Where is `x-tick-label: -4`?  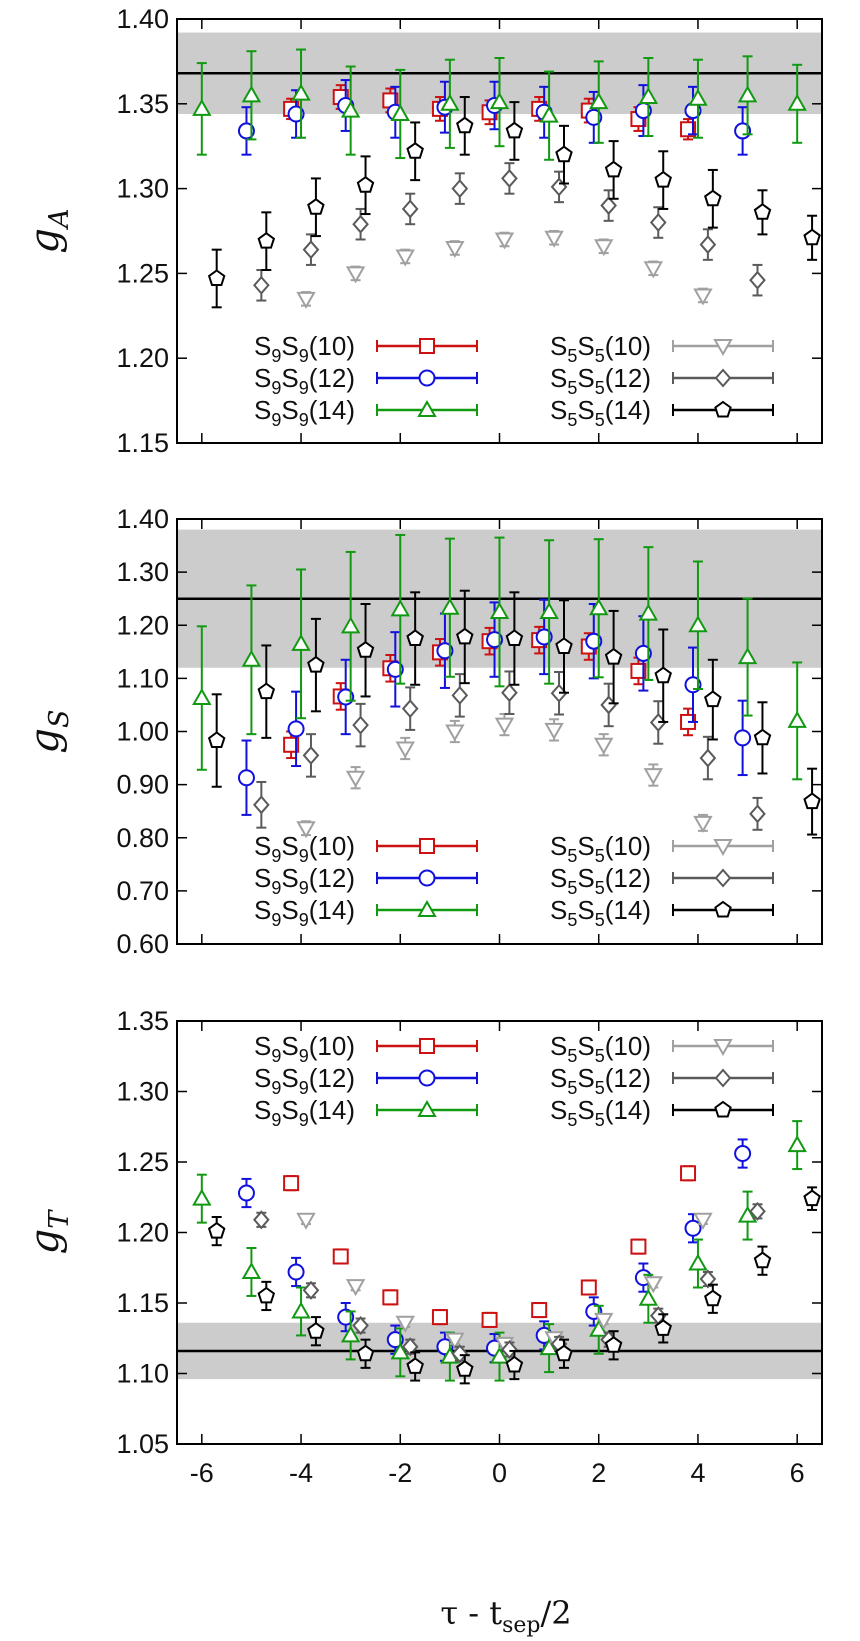
x-tick-label: -4 is located at coordinates (301, 1473).